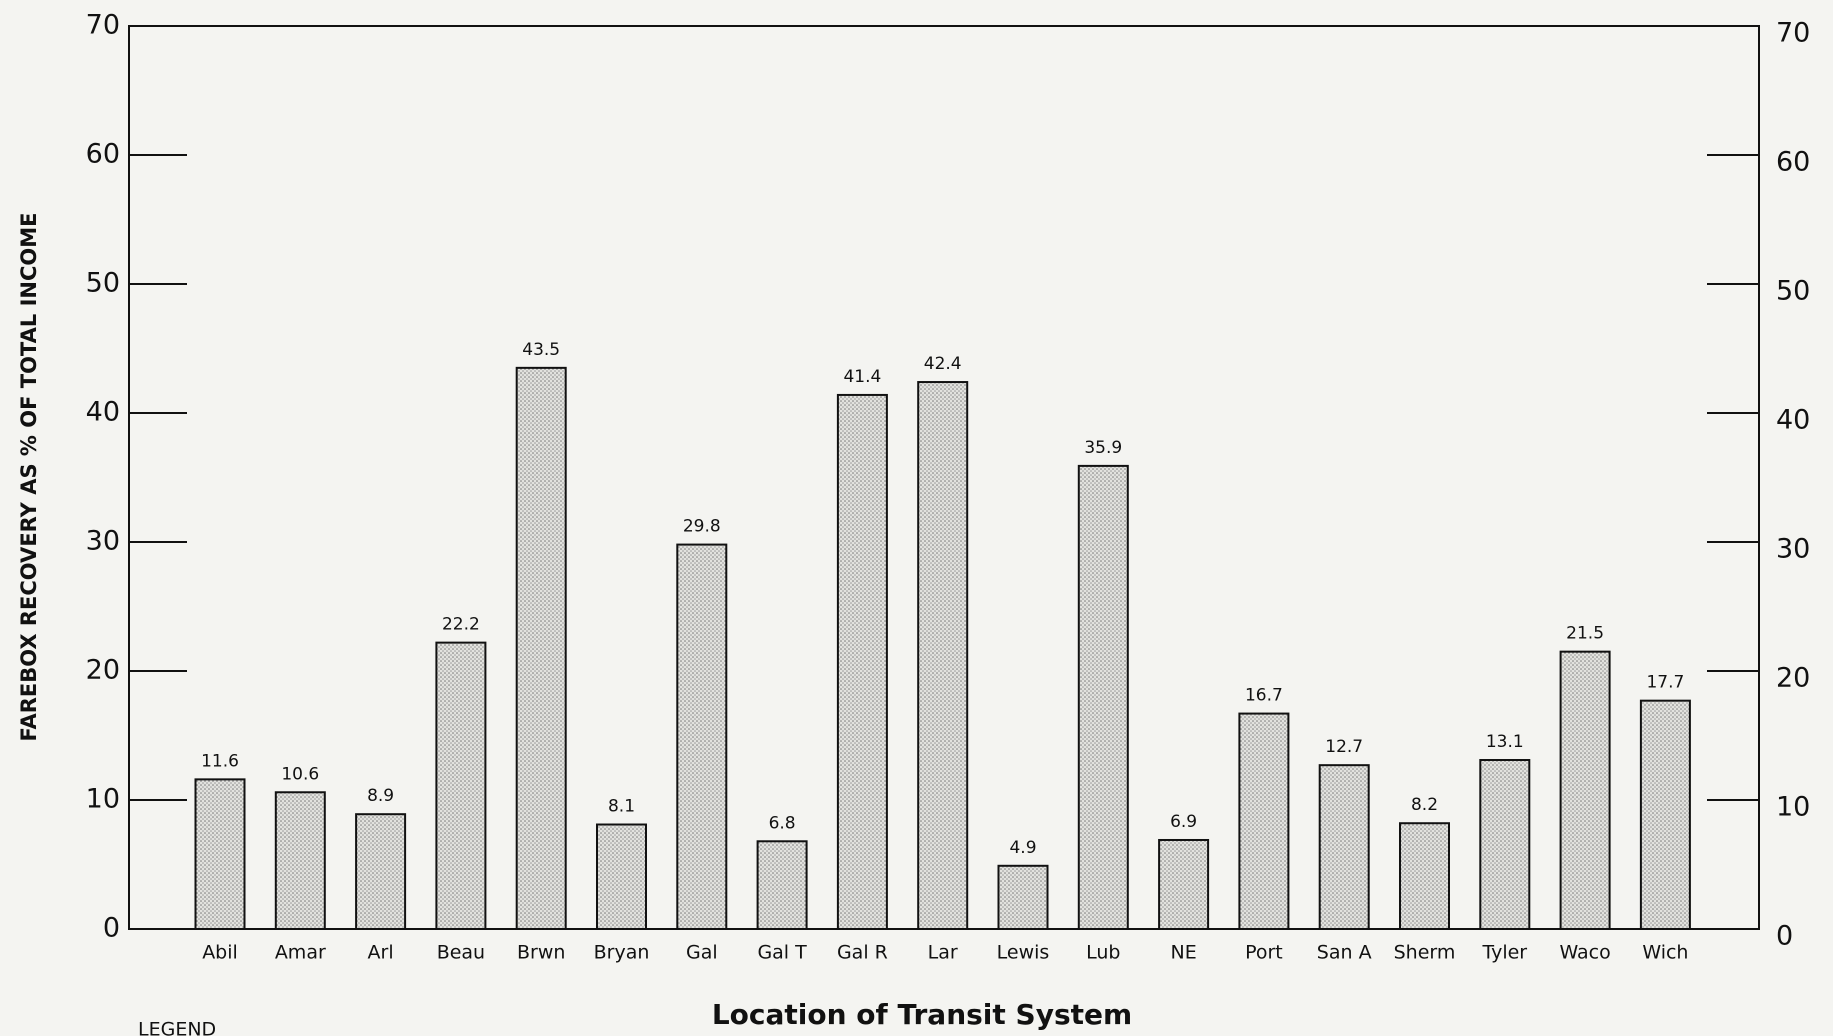 This screenshot has width=1833, height=1036. What do you see at coordinates (461, 953) in the screenshot?
I see `x-tick-label: Beau` at bounding box center [461, 953].